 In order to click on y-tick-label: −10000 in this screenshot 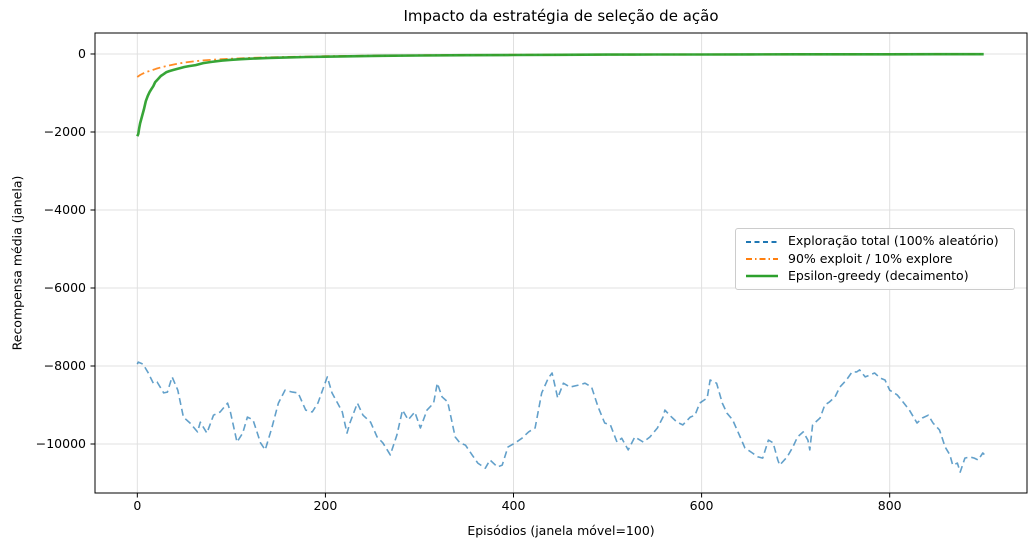, I will do `click(61, 443)`.